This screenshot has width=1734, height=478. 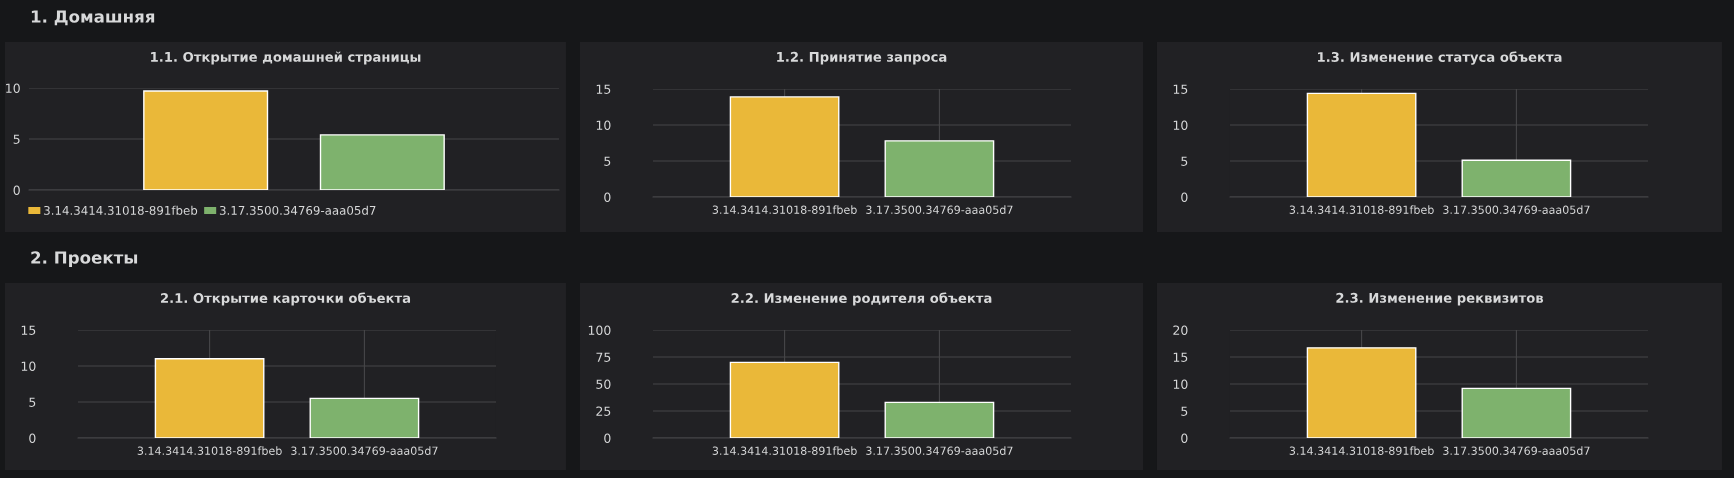 I want to click on chart-title: 1.1. Открытие домашней страницы, so click(x=286, y=58).